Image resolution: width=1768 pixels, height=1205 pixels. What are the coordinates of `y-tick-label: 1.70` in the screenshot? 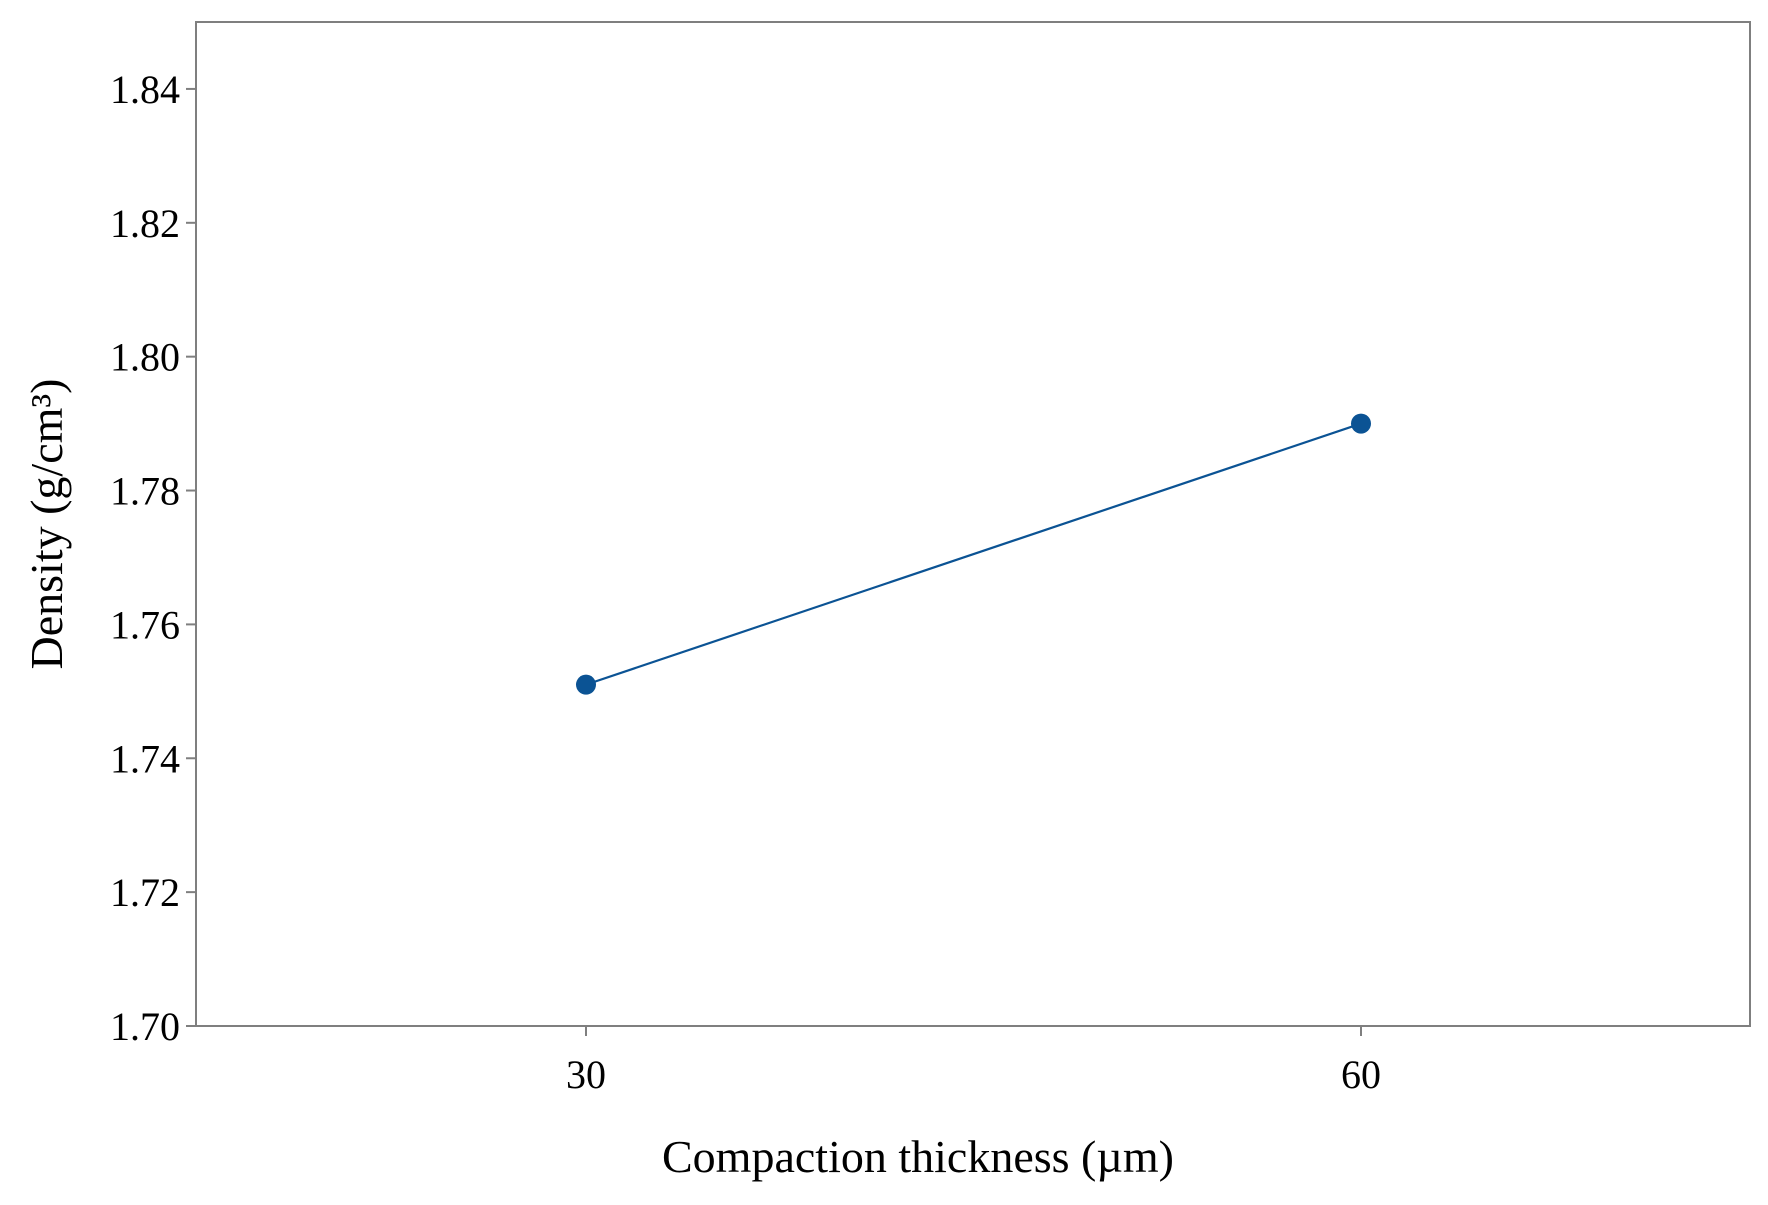 It's located at (145, 1026).